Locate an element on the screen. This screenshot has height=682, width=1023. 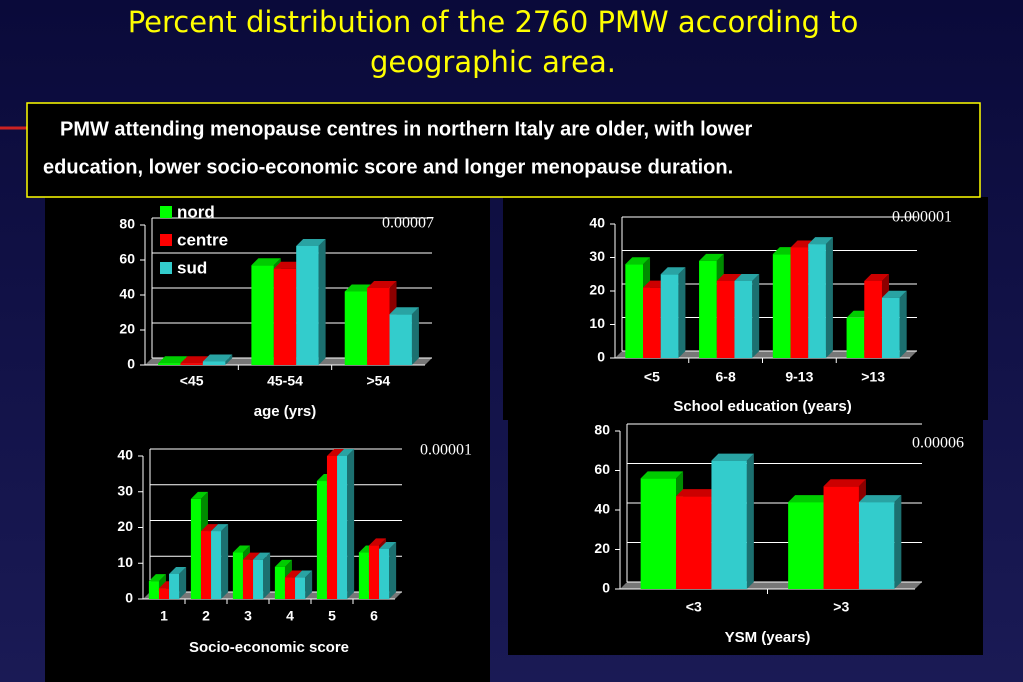
annotation: 0.00001 is located at coordinates (446, 450).